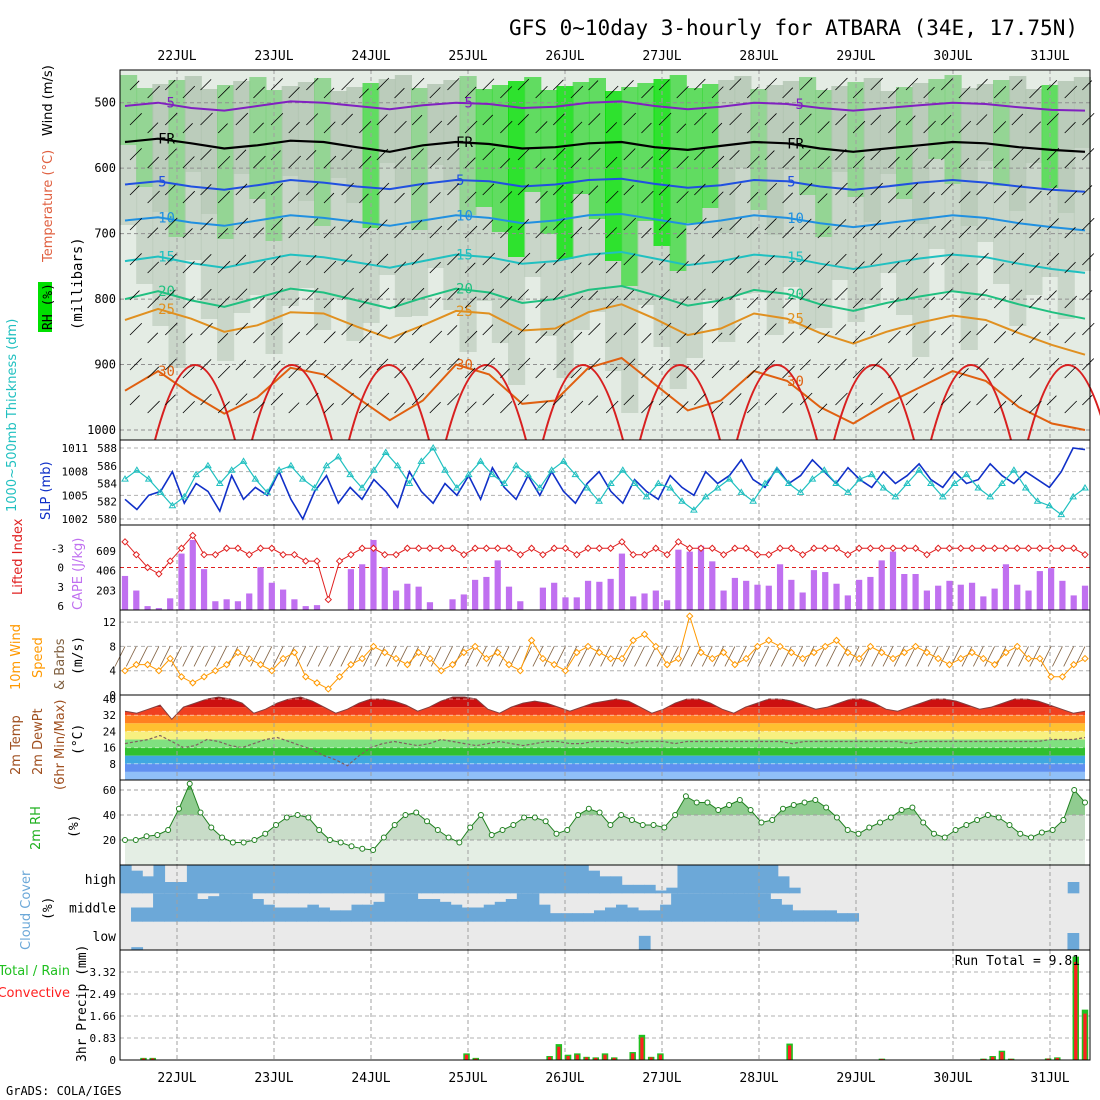 The image size is (1100, 1100). I want to click on pressure-tick-label: 900, so click(105, 365).